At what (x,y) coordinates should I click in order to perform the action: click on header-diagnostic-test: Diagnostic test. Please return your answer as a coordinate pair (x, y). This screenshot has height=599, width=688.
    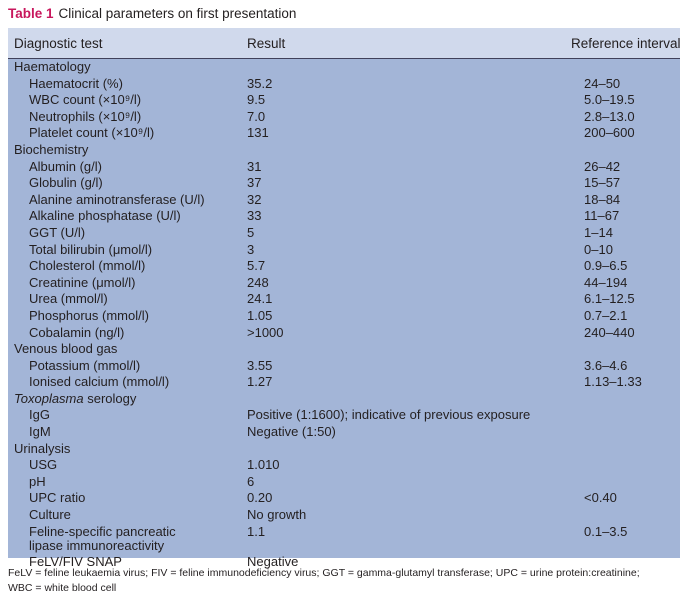
    Looking at the image, I should click on (58, 43).